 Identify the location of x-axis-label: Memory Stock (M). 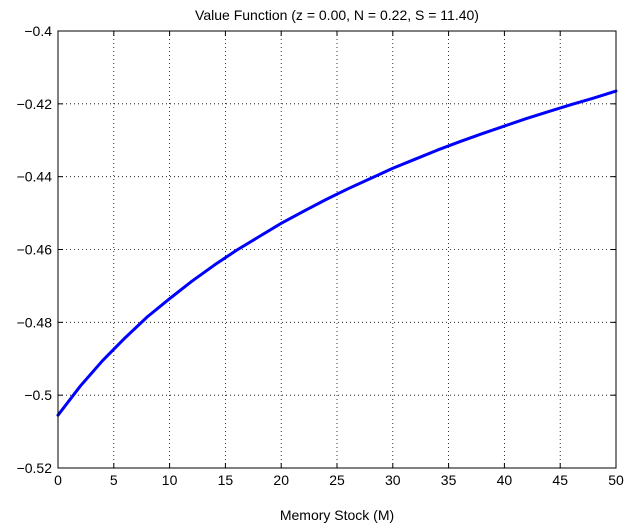
(337, 515).